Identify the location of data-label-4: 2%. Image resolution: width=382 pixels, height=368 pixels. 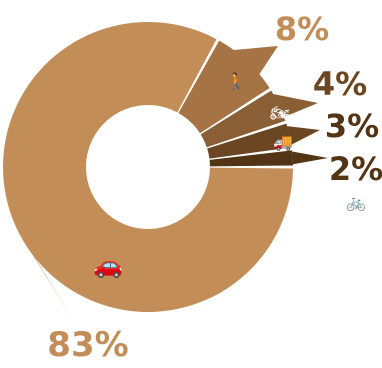
(355, 169).